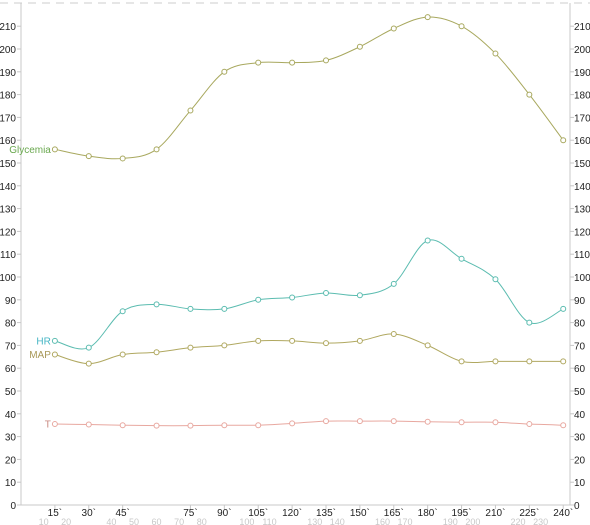  What do you see at coordinates (582, 232) in the screenshot?
I see `y-tick-label-right: 120` at bounding box center [582, 232].